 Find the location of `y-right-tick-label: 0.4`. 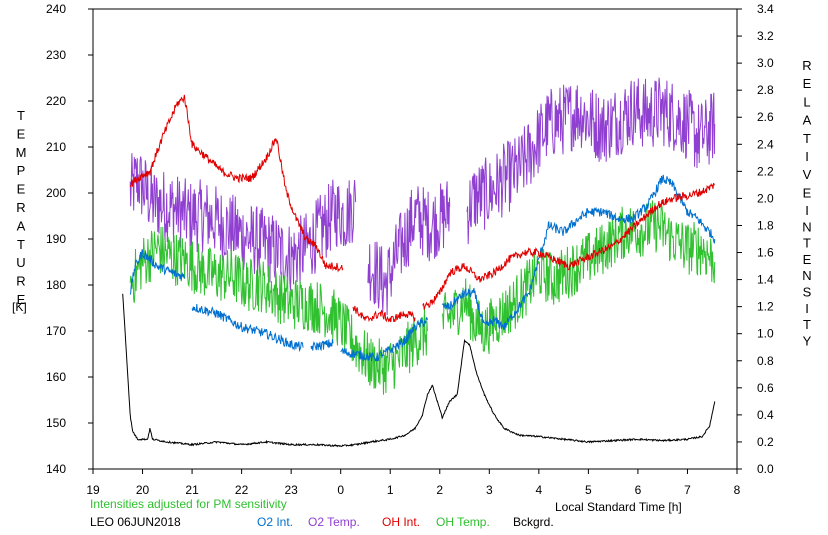

y-right-tick-label: 0.4 is located at coordinates (765, 415).